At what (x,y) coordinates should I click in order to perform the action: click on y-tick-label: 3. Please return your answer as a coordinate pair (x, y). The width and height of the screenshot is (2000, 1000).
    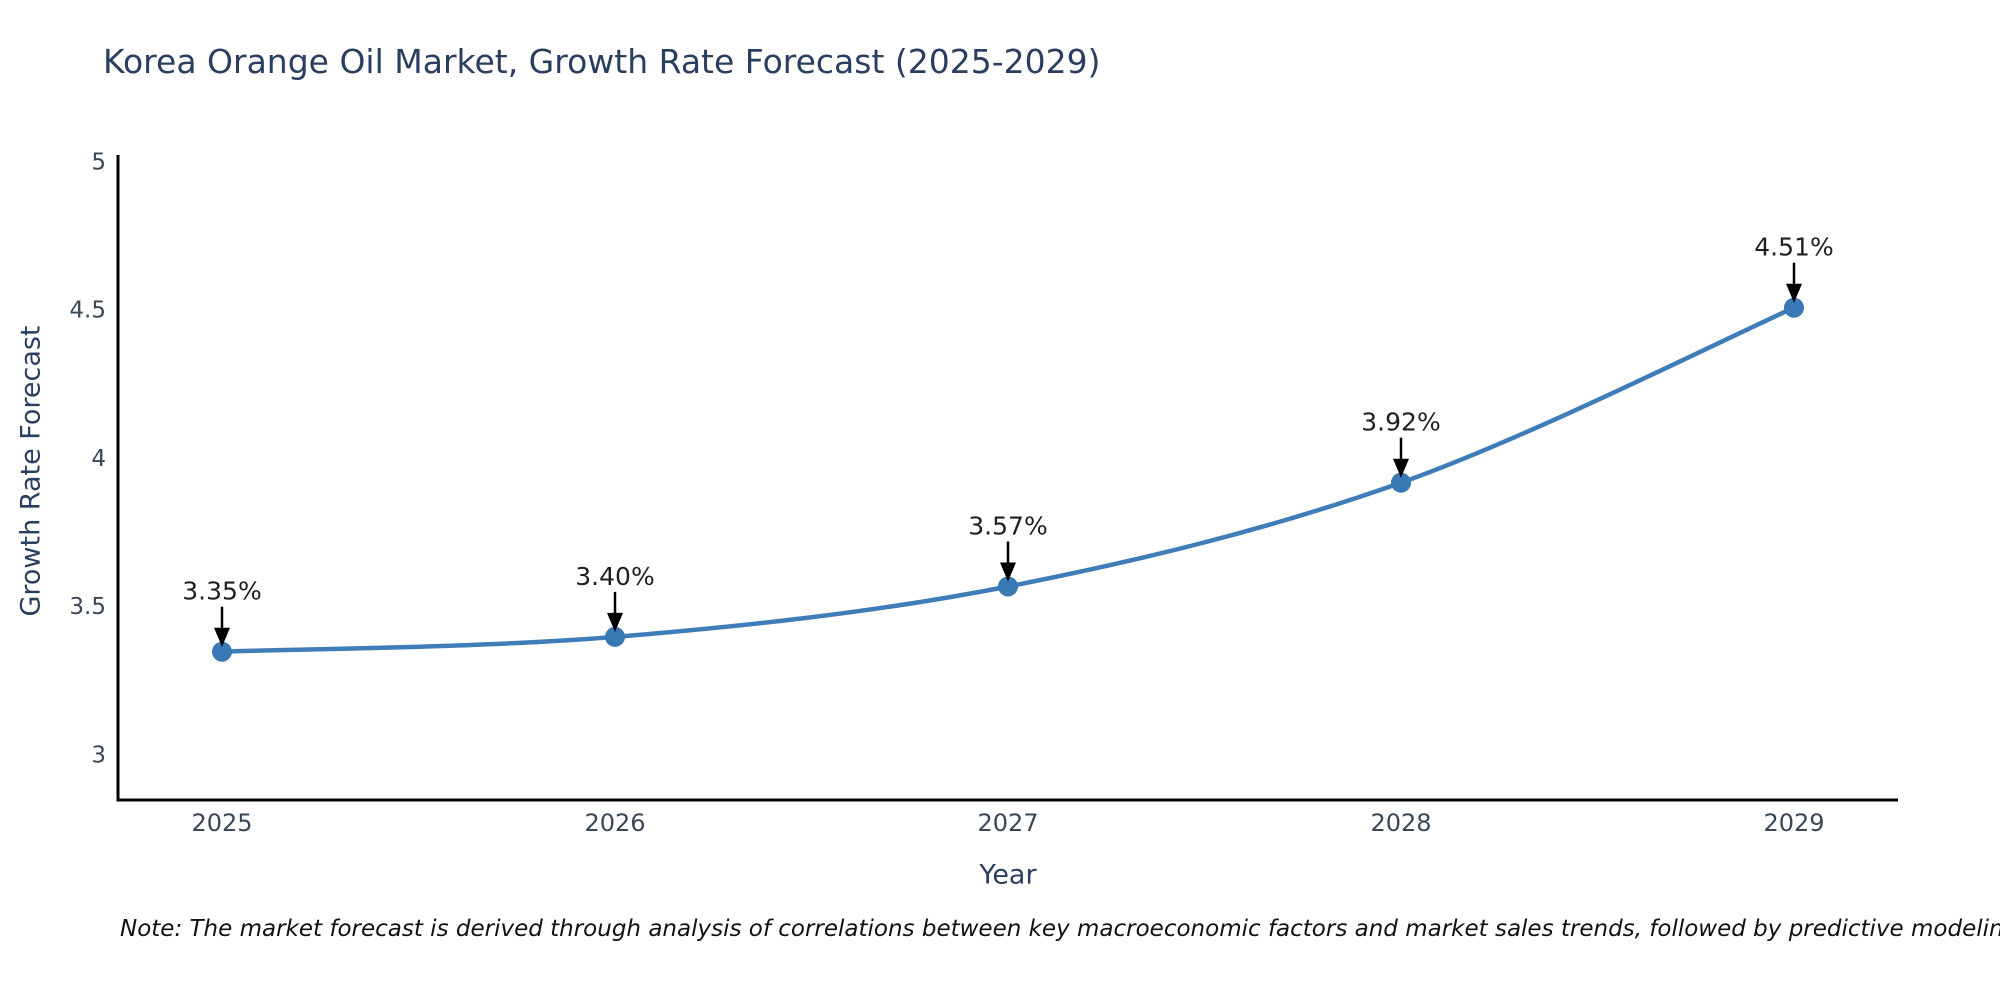
    Looking at the image, I should click on (98, 756).